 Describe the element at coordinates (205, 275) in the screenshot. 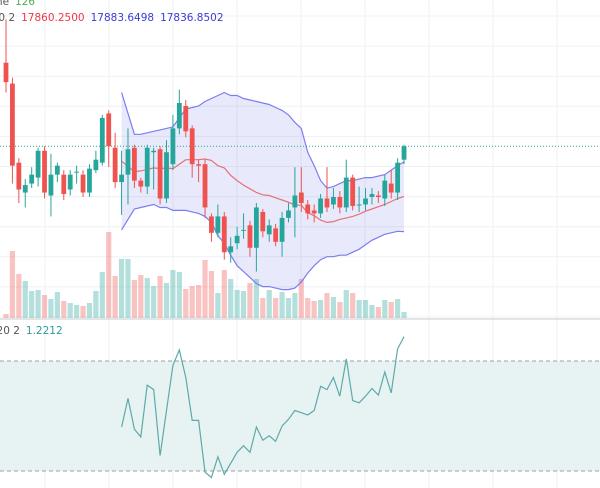

I see `volume-bars` at that location.